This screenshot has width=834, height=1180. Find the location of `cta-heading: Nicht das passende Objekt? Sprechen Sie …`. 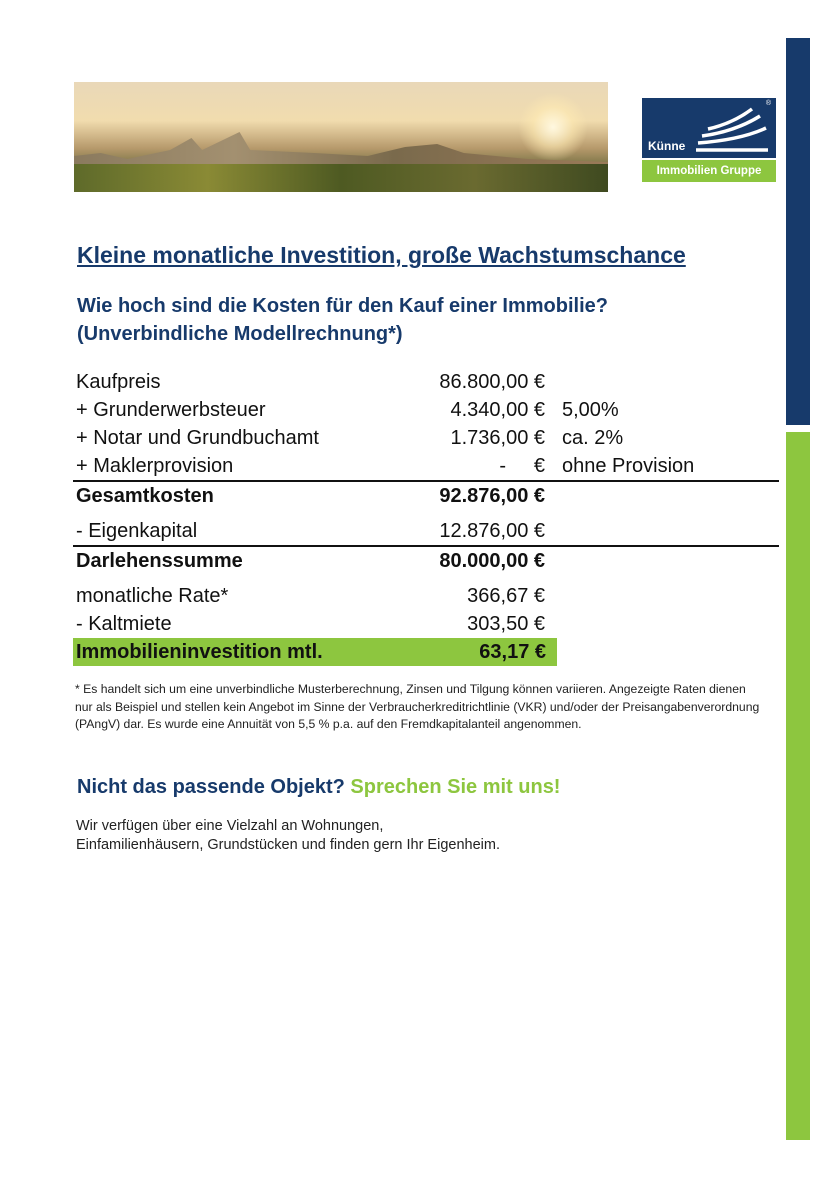

cta-heading: Nicht das passende Objekt? Sprechen Sie … is located at coordinates (318, 787).